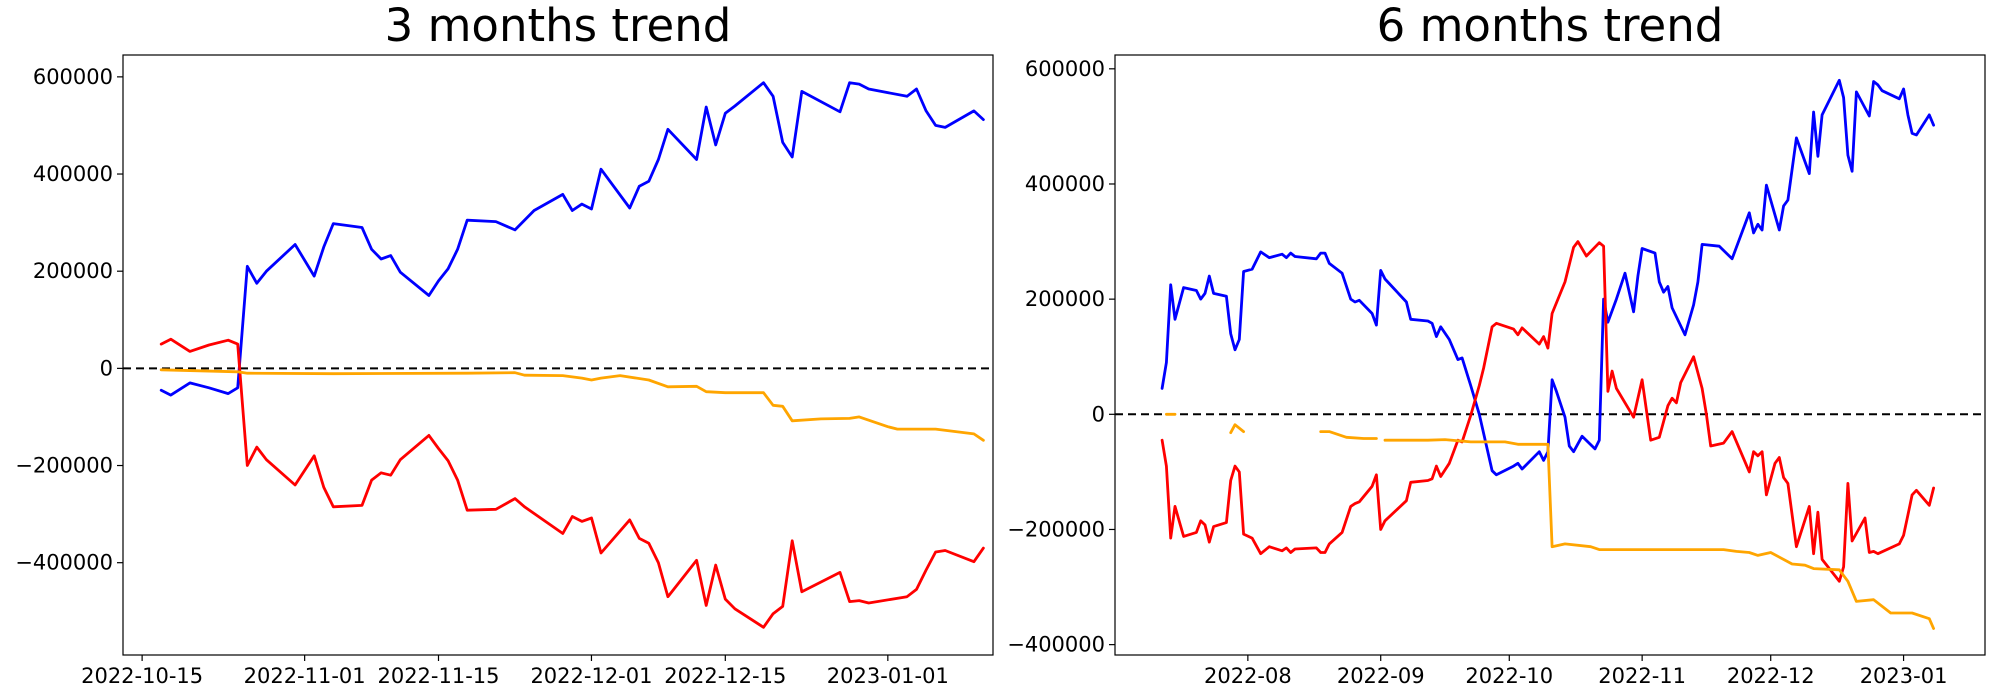 The width and height of the screenshot is (2000, 700). Describe the element at coordinates (1642, 676) in the screenshot. I see `x-tick-label: 2022-11` at that location.